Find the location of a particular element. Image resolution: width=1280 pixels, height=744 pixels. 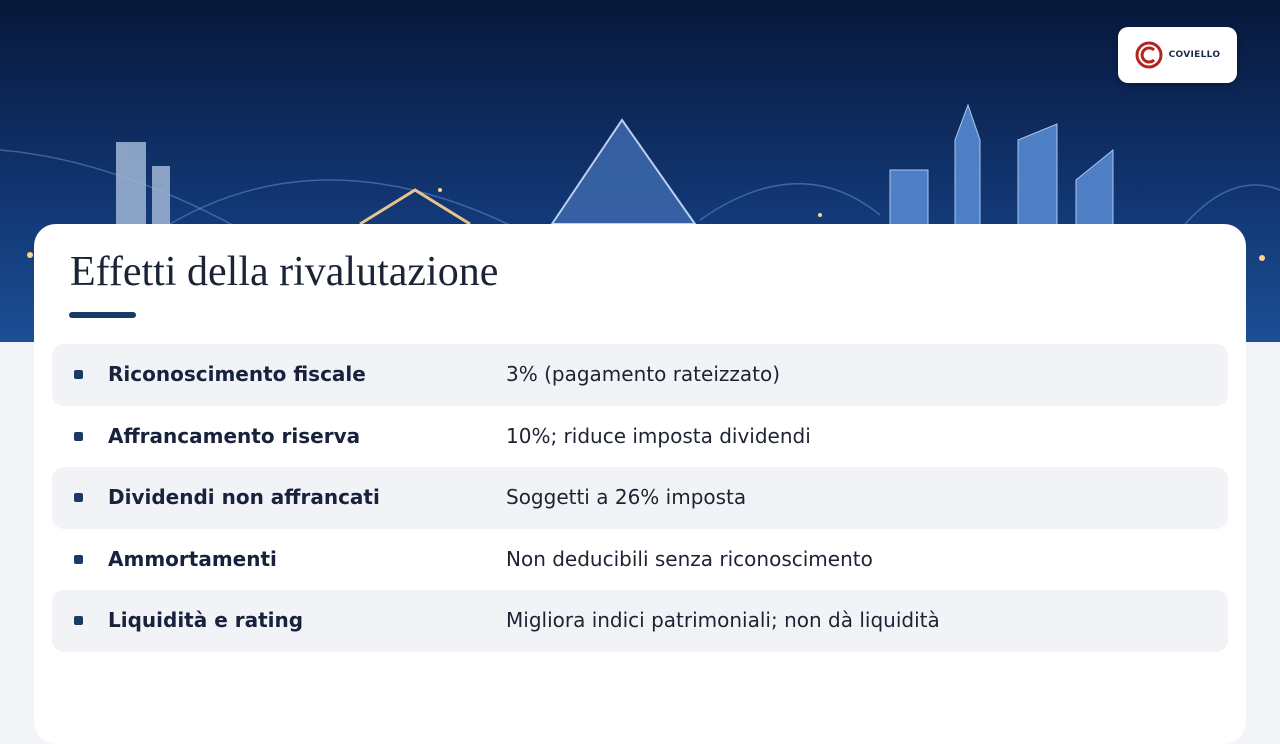

logo: COVIELLO is located at coordinates (1177, 55).